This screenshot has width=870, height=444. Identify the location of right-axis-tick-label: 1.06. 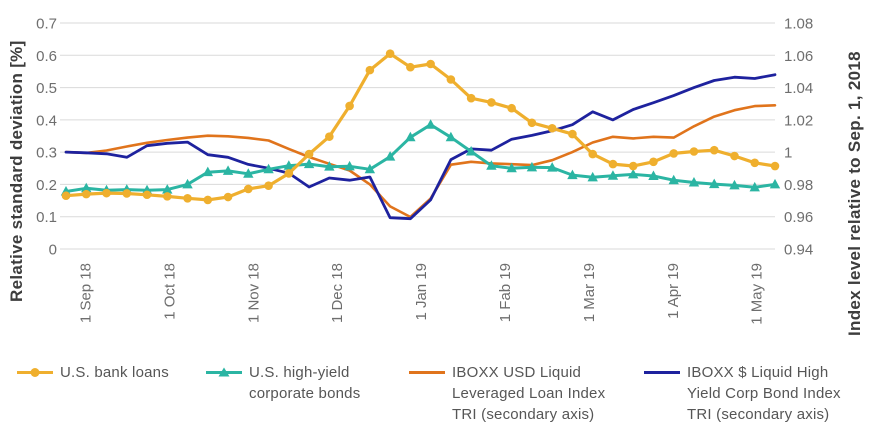
(798, 56).